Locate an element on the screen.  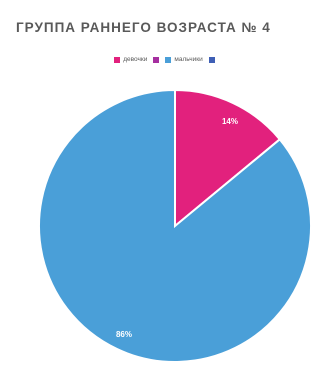
legend-entry-boys: мальчики is located at coordinates (184, 59).